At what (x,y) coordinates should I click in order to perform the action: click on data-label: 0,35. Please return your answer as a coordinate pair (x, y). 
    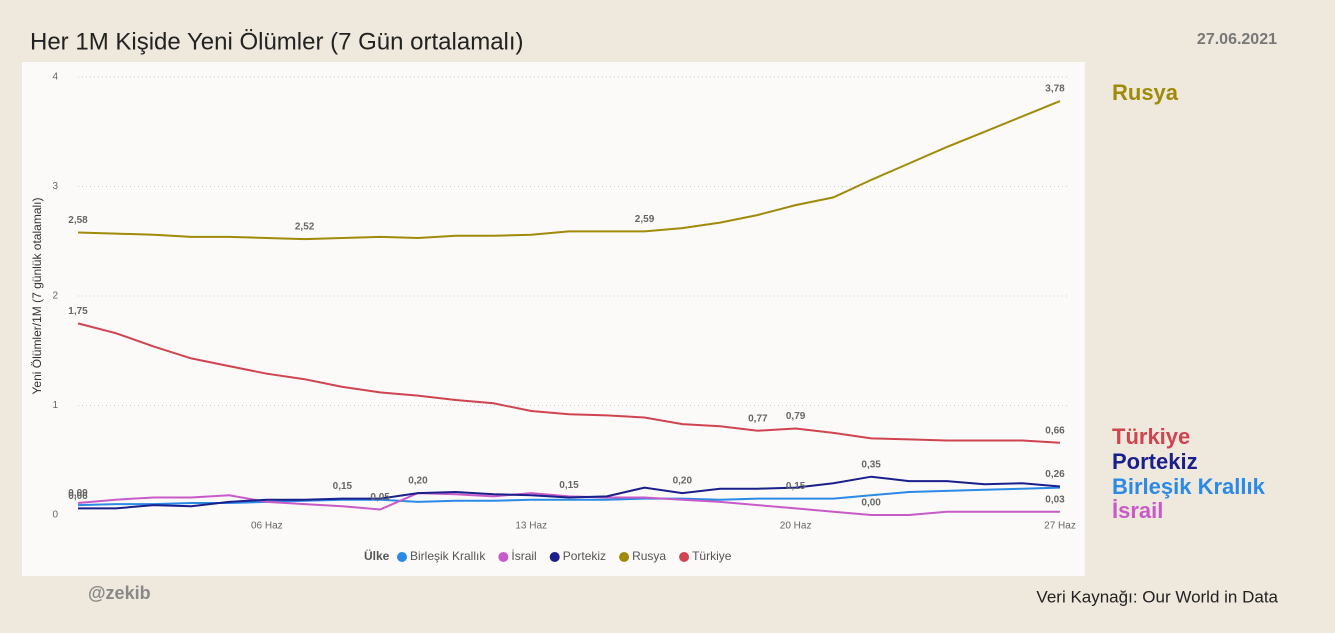
    Looking at the image, I should click on (871, 464).